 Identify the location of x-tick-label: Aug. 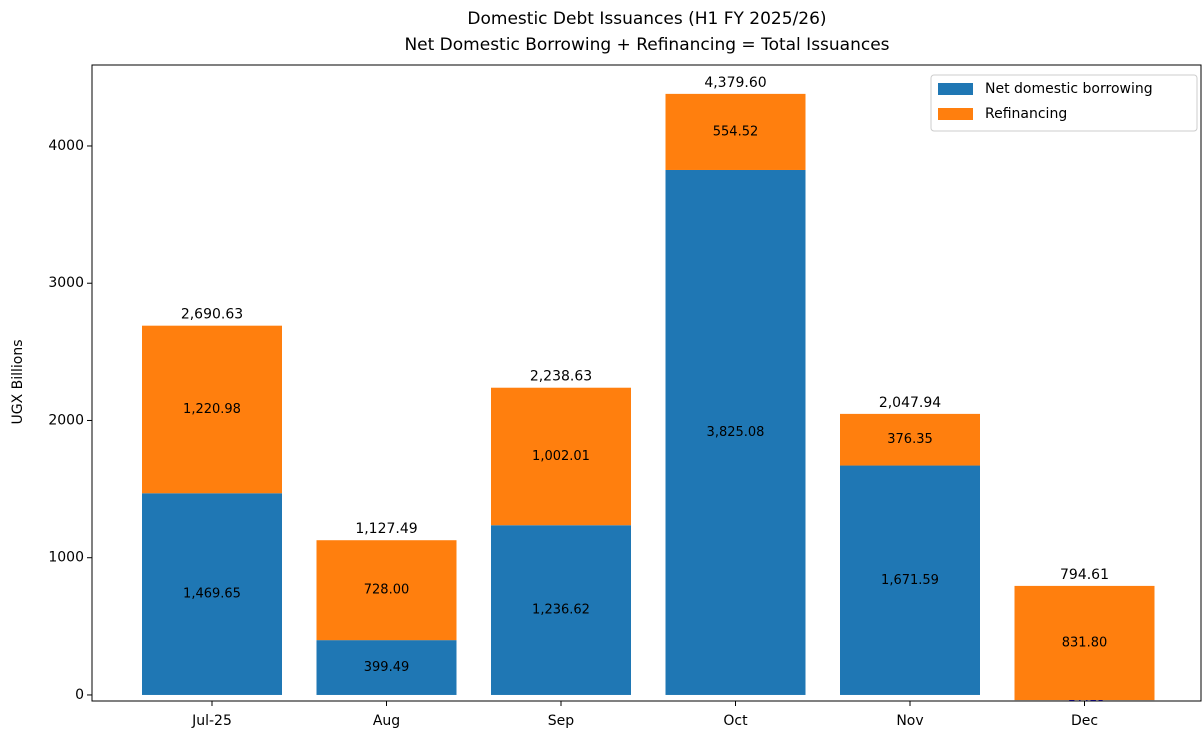
(386, 721).